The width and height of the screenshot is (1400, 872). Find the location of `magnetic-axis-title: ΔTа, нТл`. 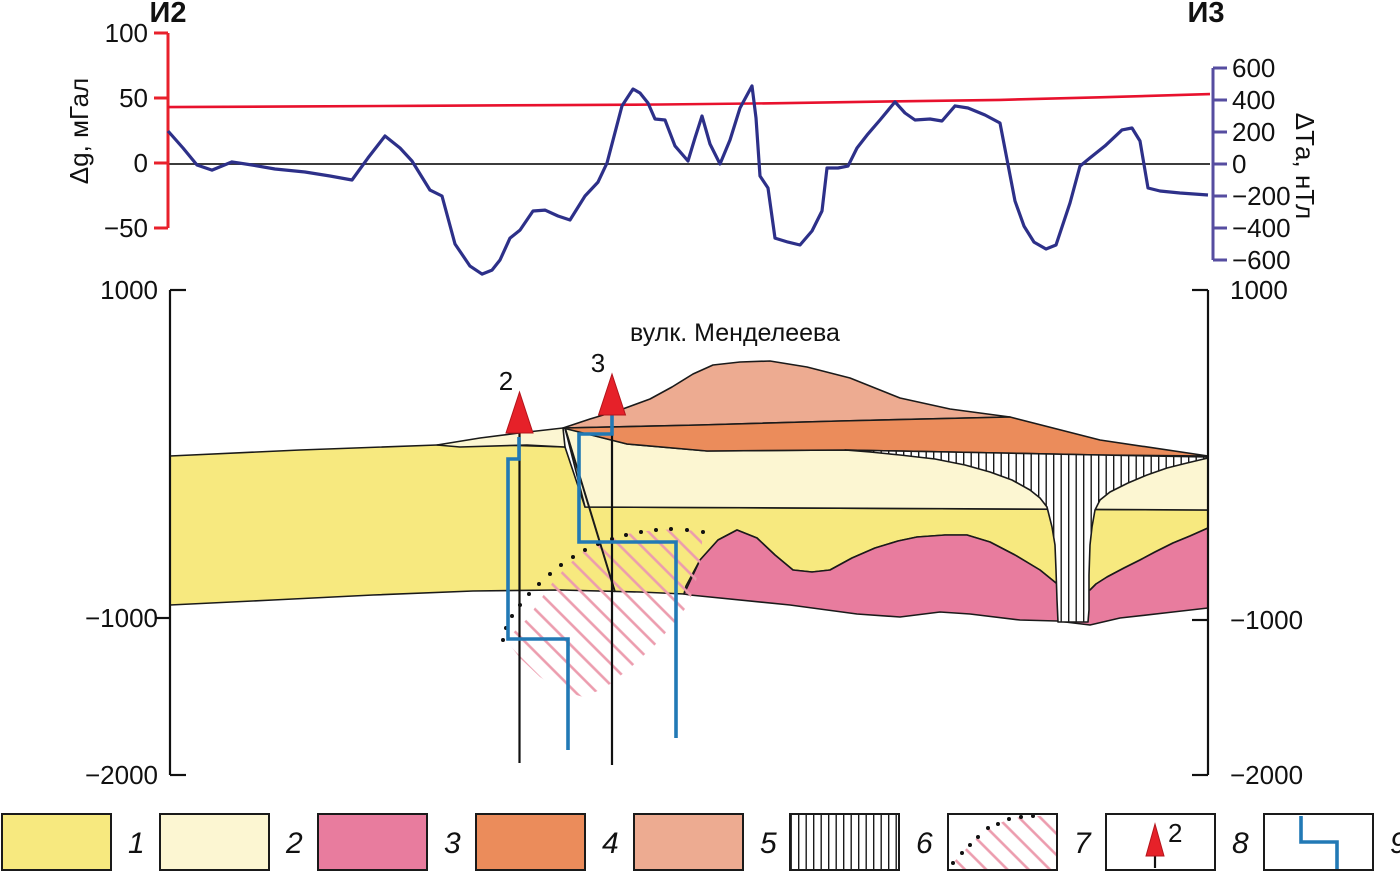

magnetic-axis-title: ΔTа, нТл is located at coordinates (1305, 166).